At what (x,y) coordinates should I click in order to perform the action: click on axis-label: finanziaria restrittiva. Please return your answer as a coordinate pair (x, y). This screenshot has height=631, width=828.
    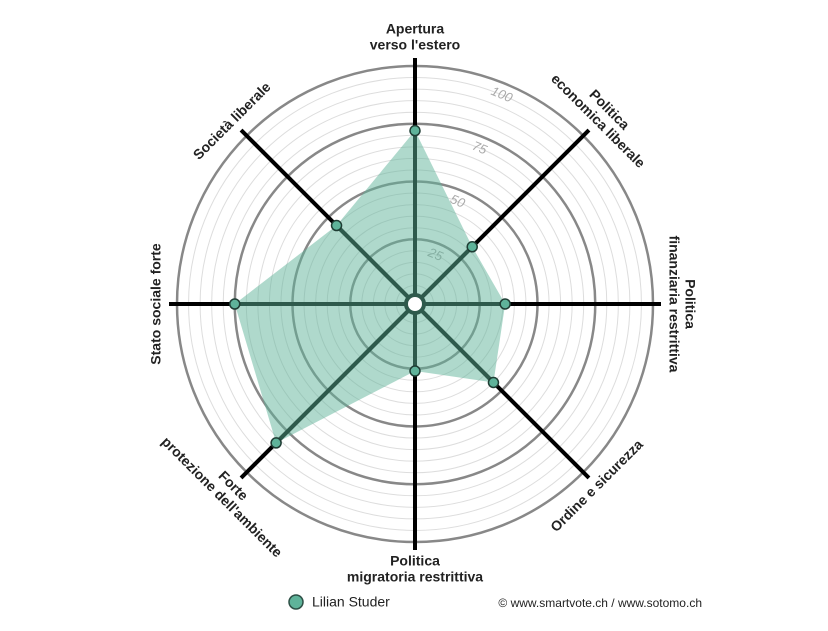
    Looking at the image, I should click on (674, 304).